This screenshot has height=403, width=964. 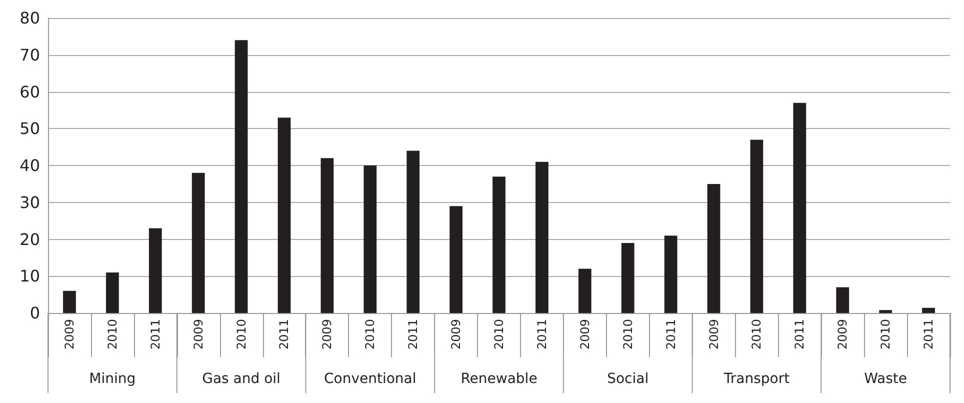 What do you see at coordinates (112, 379) in the screenshot?
I see `text: Mining` at bounding box center [112, 379].